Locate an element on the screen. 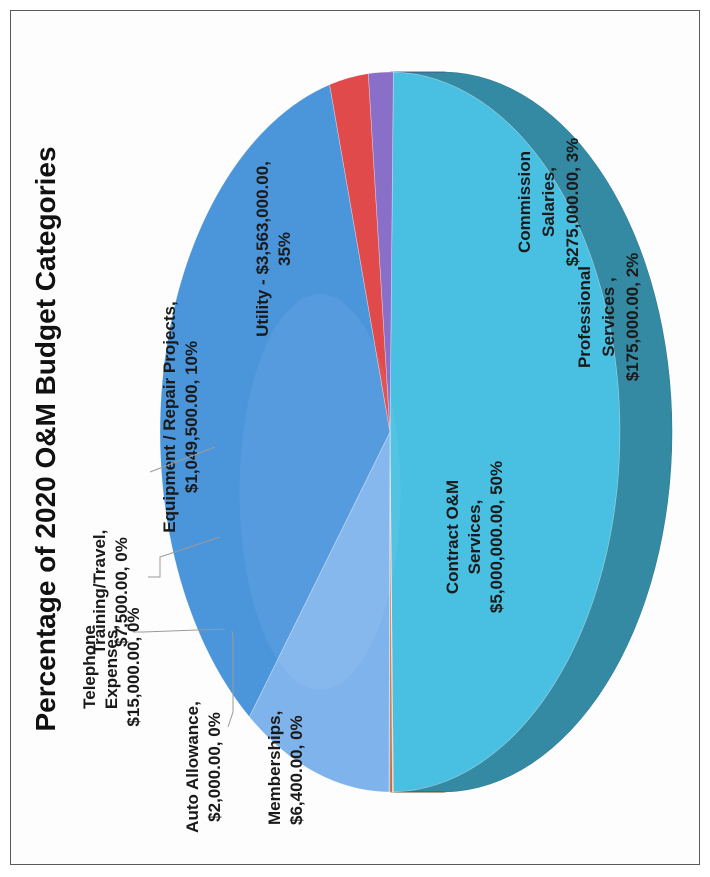 The height and width of the screenshot is (877, 710). data-label-line: Memberships, is located at coordinates (274, 768).